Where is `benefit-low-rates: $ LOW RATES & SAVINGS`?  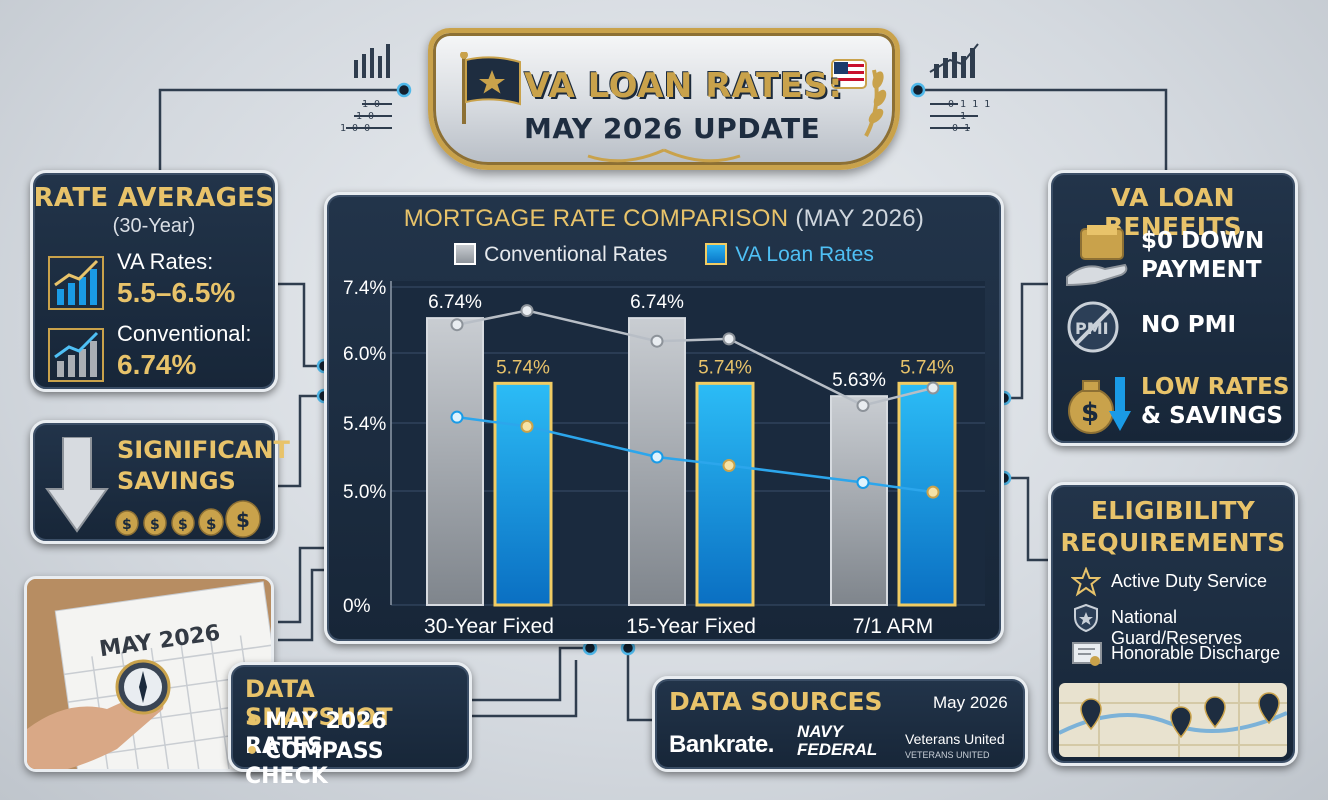
benefit-low-rates: $ LOW RATES & SAVINGS is located at coordinates (1179, 404).